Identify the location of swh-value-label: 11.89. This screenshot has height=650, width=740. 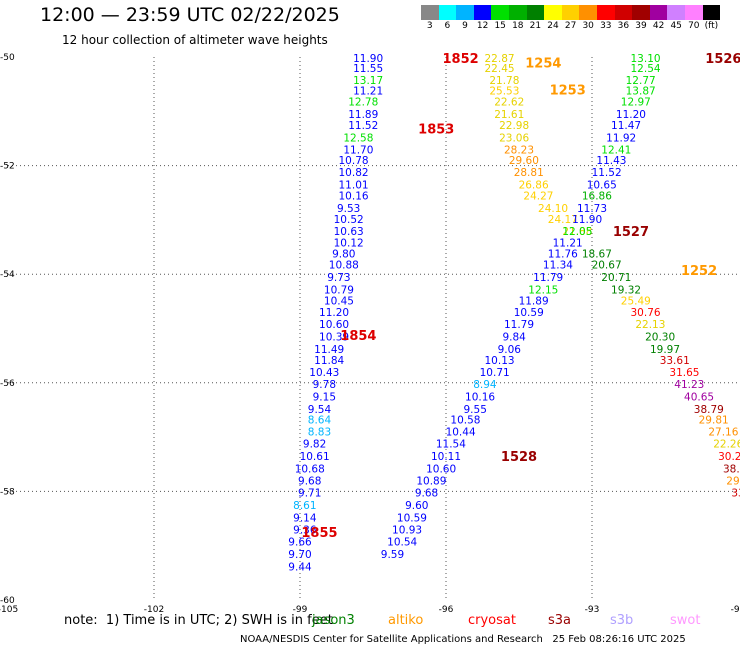
(534, 301).